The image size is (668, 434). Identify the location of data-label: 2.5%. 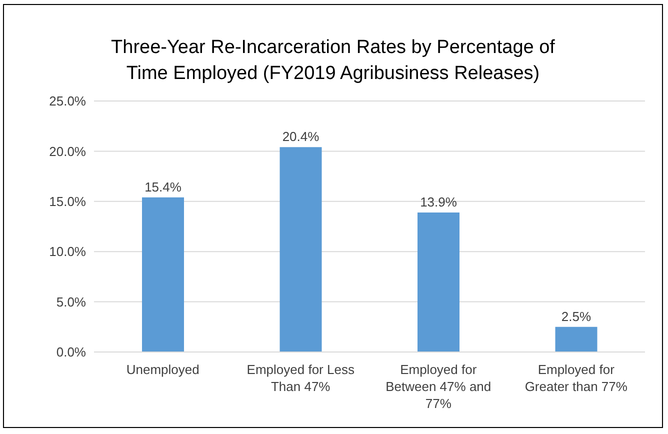
(576, 316).